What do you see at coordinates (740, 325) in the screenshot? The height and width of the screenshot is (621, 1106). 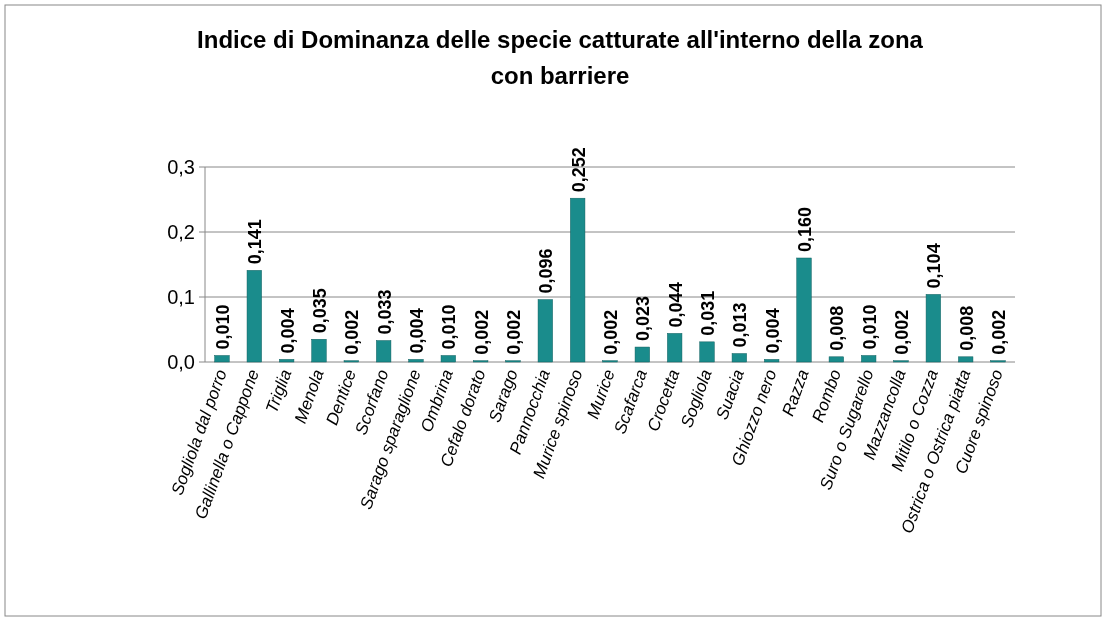 I see `data-label: 0,013` at bounding box center [740, 325].